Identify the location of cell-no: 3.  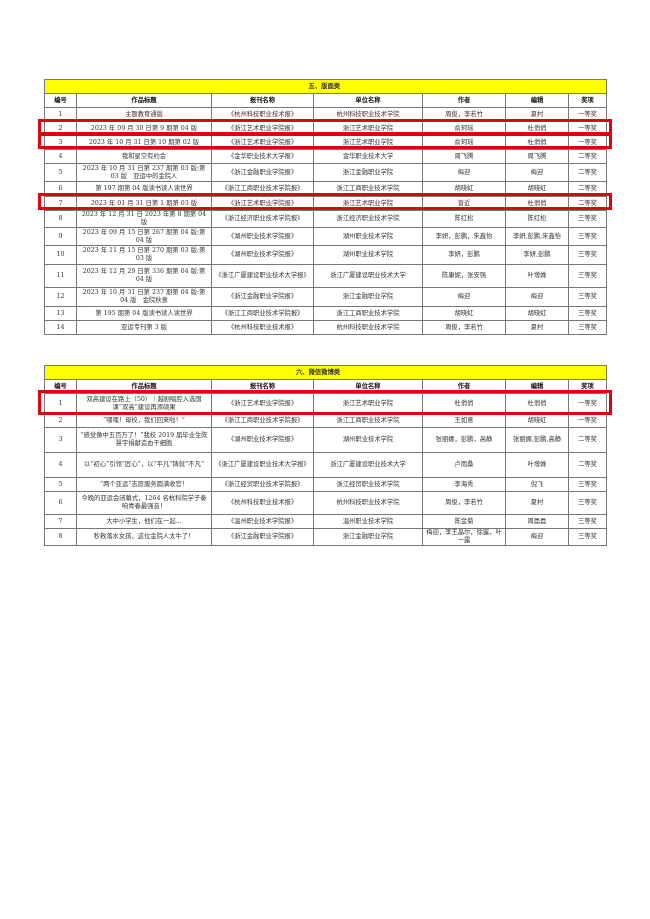
(60, 142).